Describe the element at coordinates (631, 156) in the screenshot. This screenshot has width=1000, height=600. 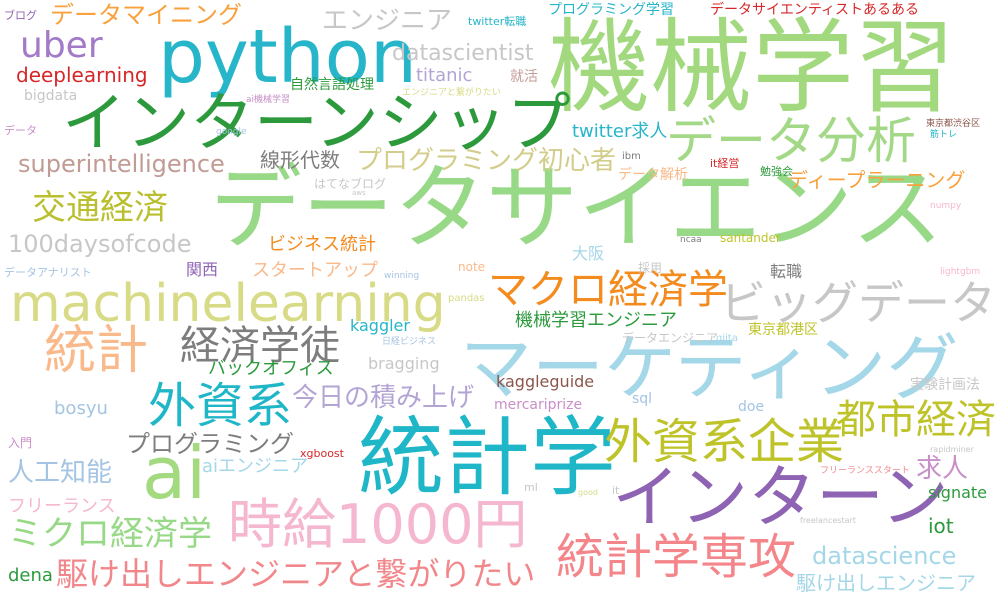
I see `word-ibm: ibm` at that location.